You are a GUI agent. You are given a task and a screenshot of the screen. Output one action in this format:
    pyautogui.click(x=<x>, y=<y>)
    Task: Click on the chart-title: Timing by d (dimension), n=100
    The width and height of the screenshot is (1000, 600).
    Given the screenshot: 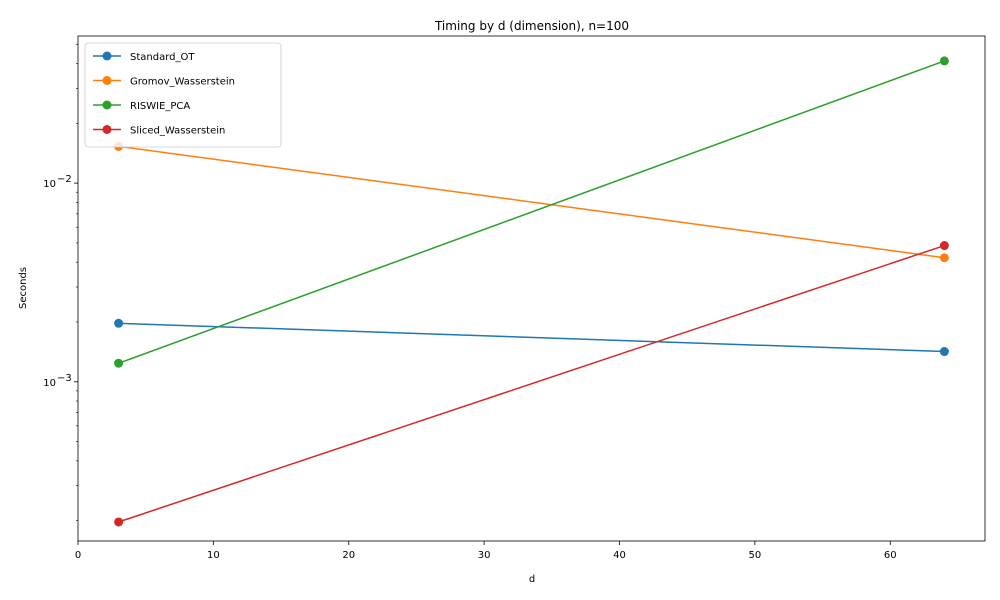 What is the action you would take?
    pyautogui.click(x=531, y=26)
    